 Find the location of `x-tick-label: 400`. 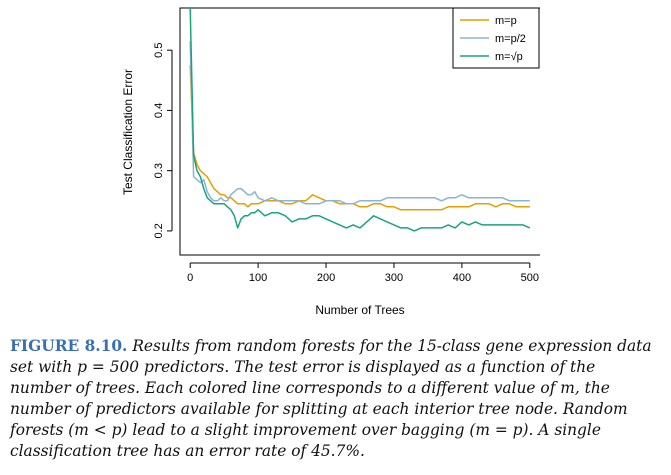

x-tick-label: 400 is located at coordinates (462, 278).